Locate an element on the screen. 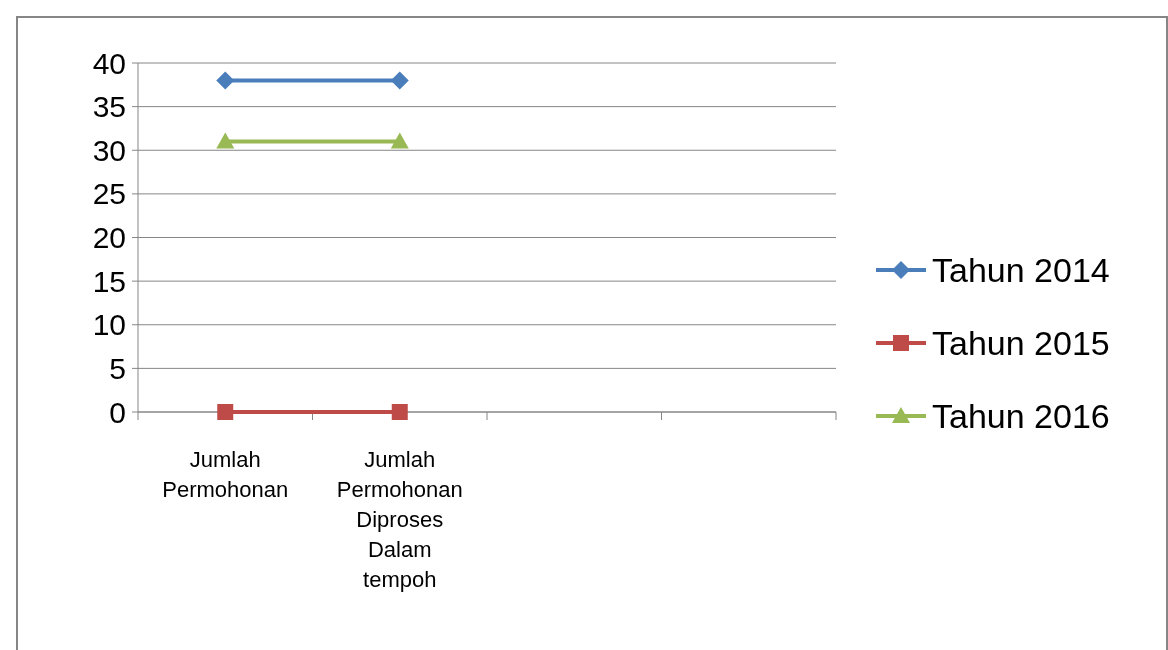 The image size is (1168, 650). y-tick-label: 30 is located at coordinates (109, 150).